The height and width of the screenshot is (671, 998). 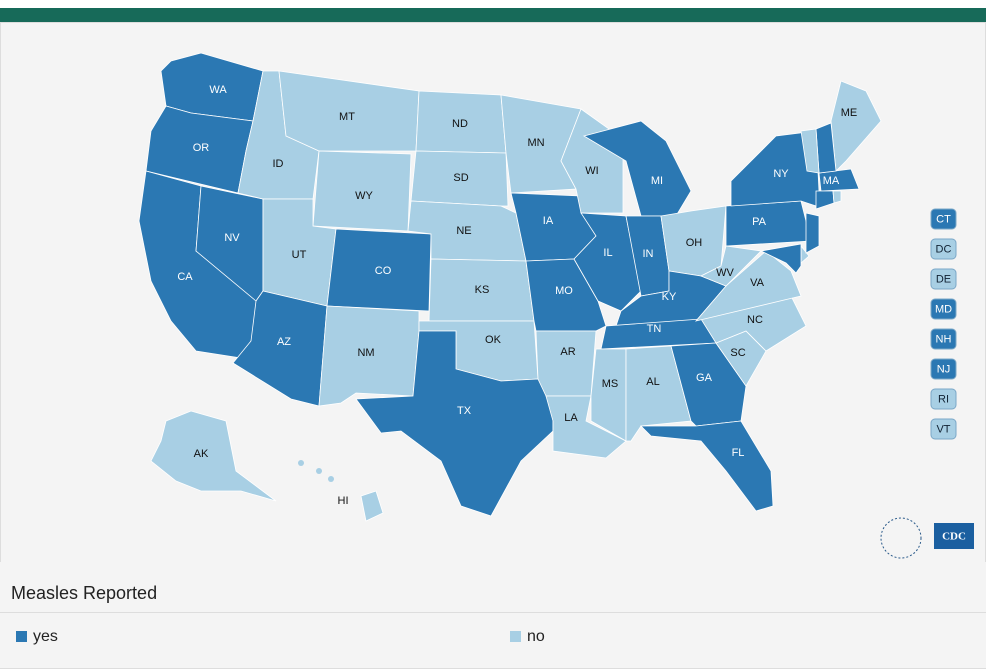 I want to click on state-label: NC, so click(x=755, y=320).